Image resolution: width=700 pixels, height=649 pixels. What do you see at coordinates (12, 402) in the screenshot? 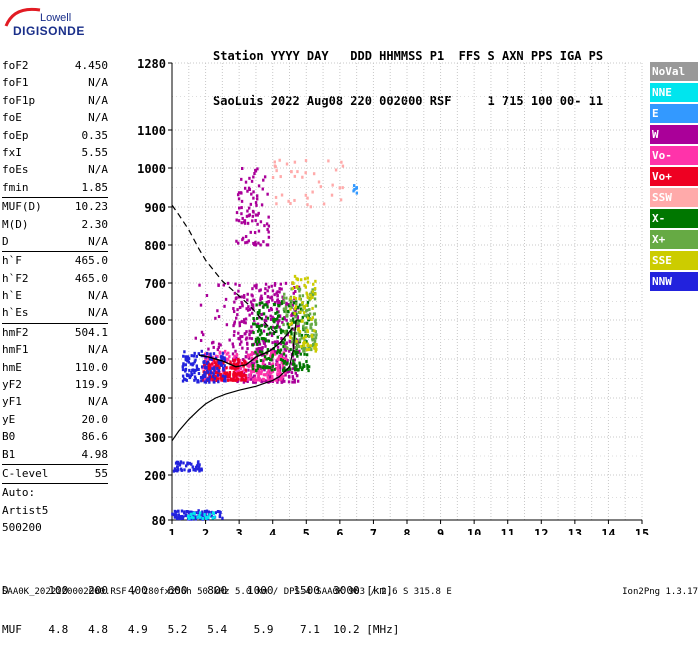
I see `param-key: yF1` at bounding box center [12, 402].